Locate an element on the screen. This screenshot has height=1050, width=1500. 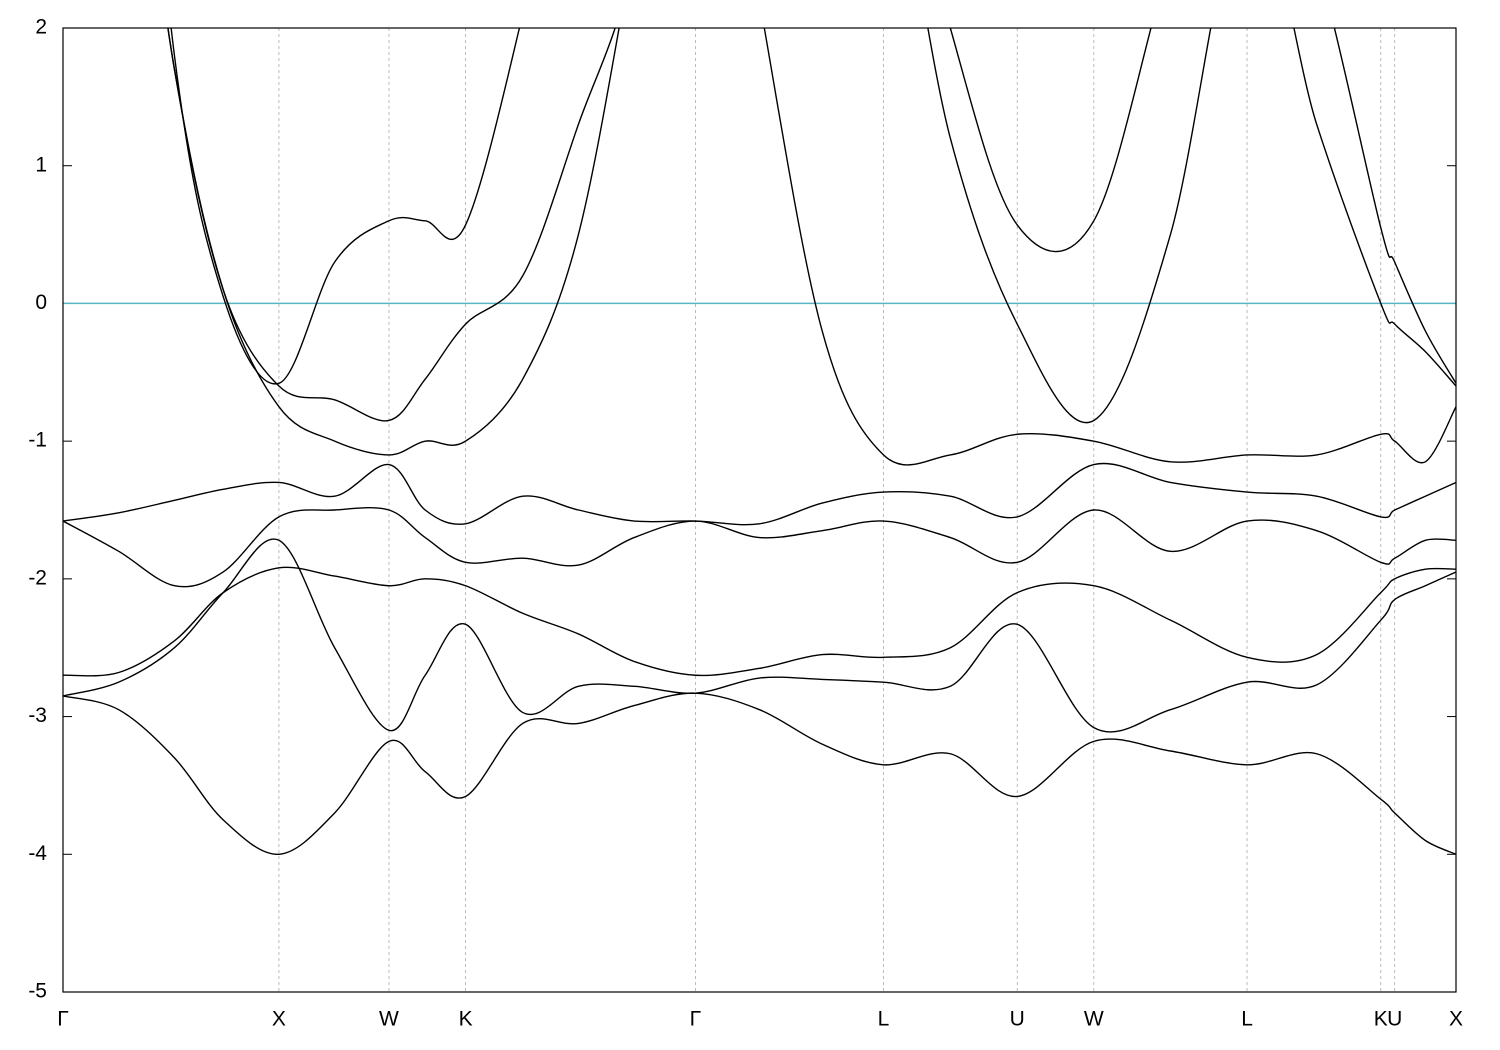
y-tick-label: -5 is located at coordinates (37, 991).